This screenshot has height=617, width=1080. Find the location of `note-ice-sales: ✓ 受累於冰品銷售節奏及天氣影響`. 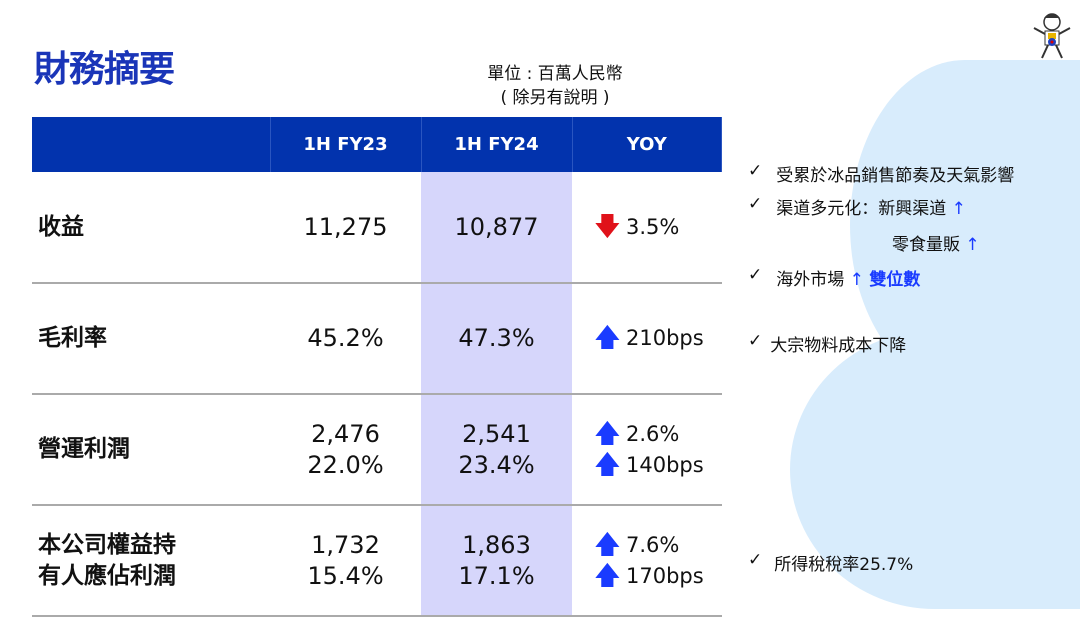

note-ice-sales: ✓ 受累於冰品銷售節奏及天氣影響 is located at coordinates (881, 173).